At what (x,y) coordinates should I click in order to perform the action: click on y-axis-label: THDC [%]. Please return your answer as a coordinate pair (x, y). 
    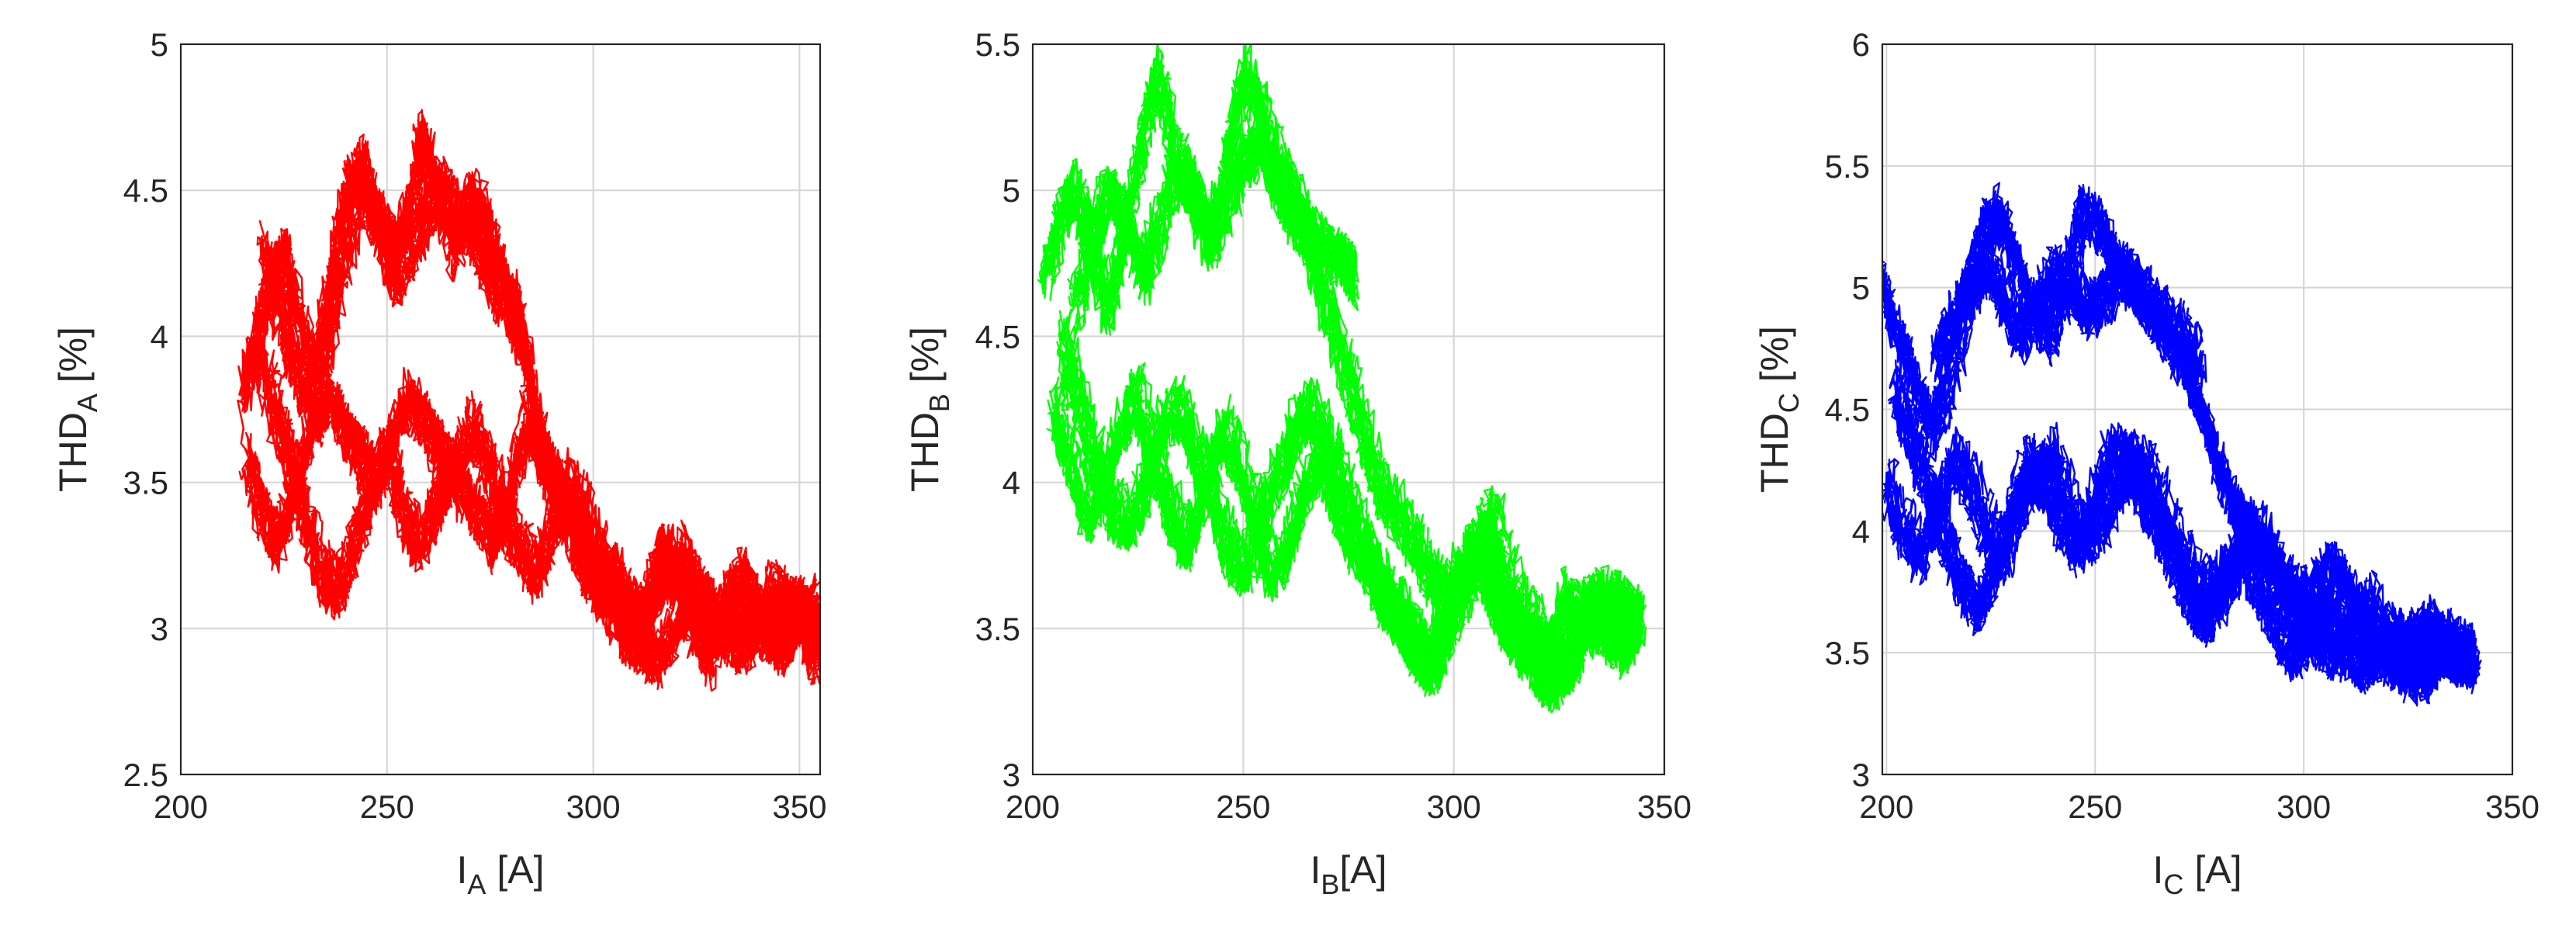
    Looking at the image, I should click on (1779, 409).